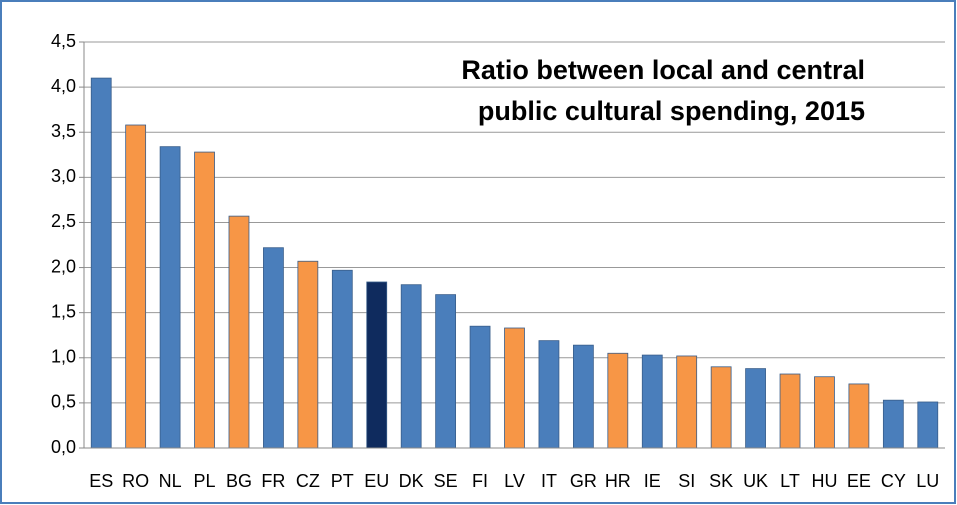  Describe the element at coordinates (514, 481) in the screenshot. I see `x-tick-label: LV` at that location.